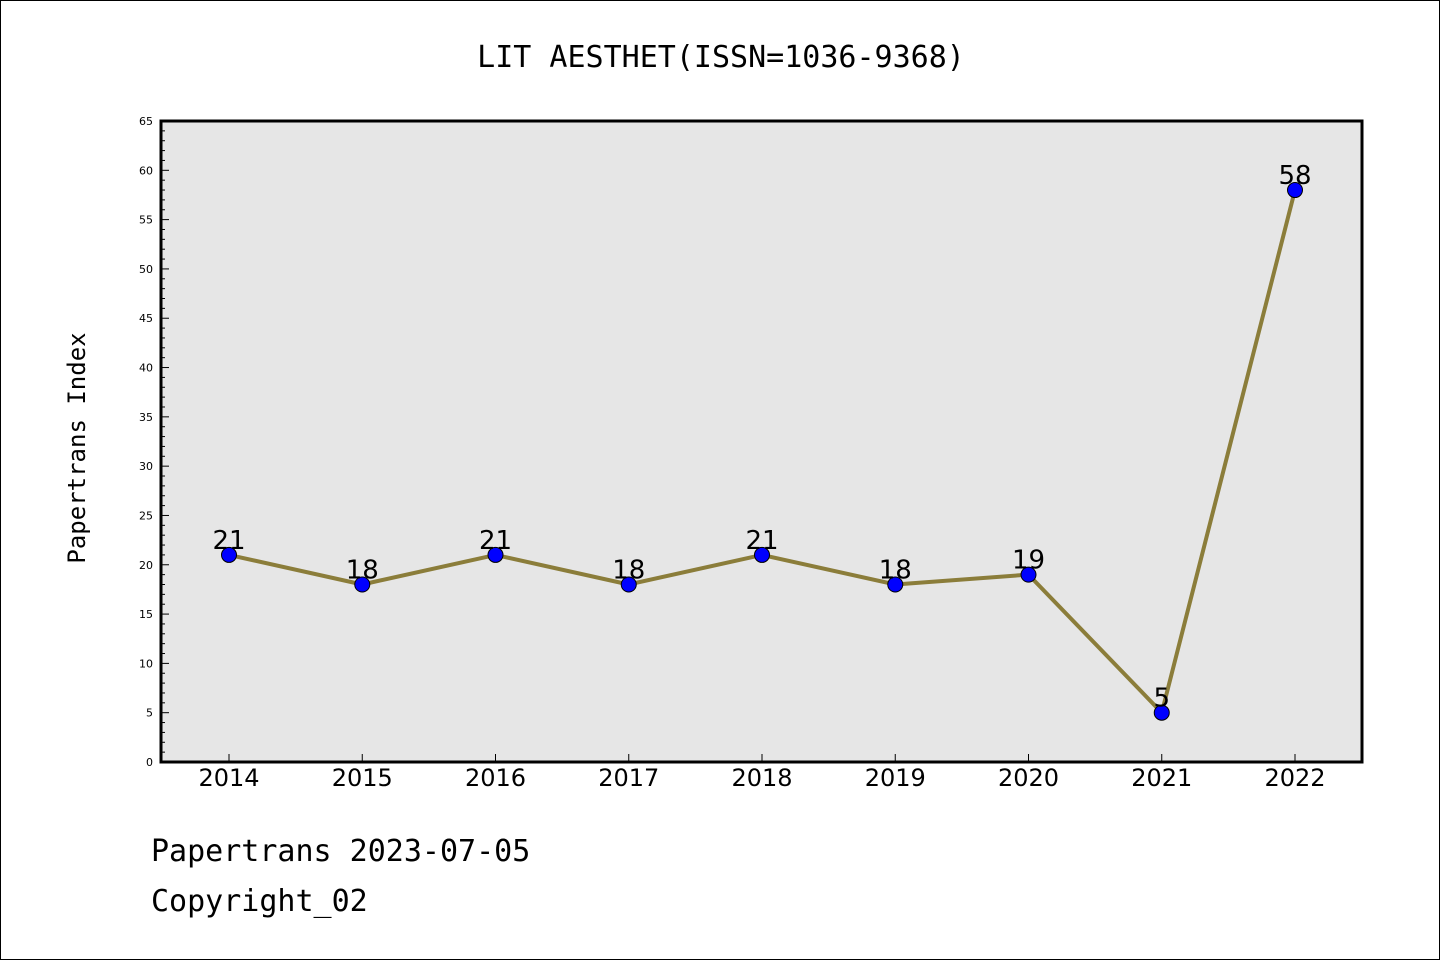 The height and width of the screenshot is (961, 1440). Describe the element at coordinates (146, 417) in the screenshot. I see `y-tick-label: 35` at that location.